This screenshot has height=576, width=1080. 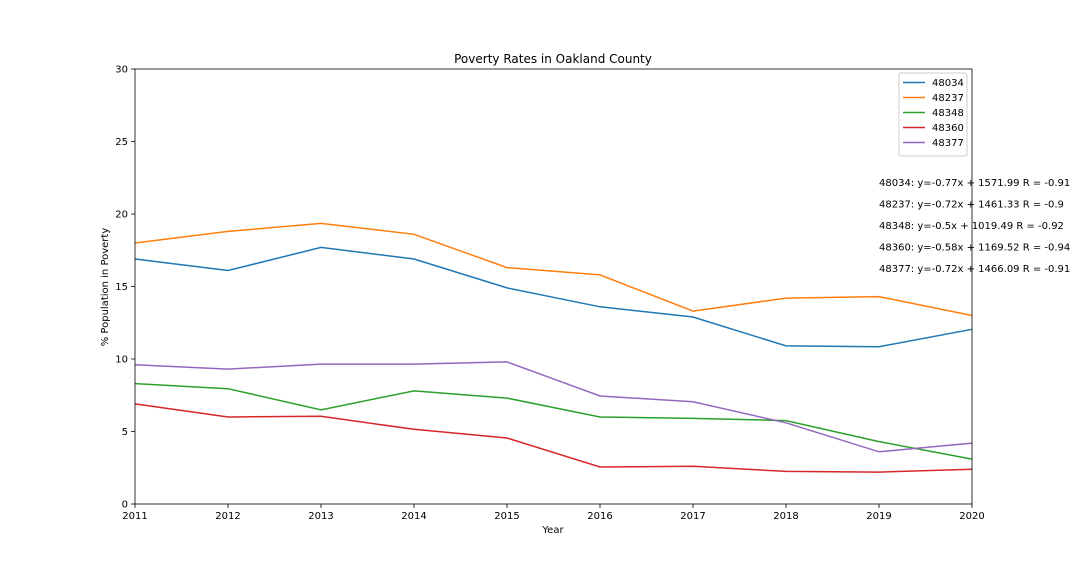 What do you see at coordinates (125, 432) in the screenshot?
I see `y-tick-label: 5` at bounding box center [125, 432].